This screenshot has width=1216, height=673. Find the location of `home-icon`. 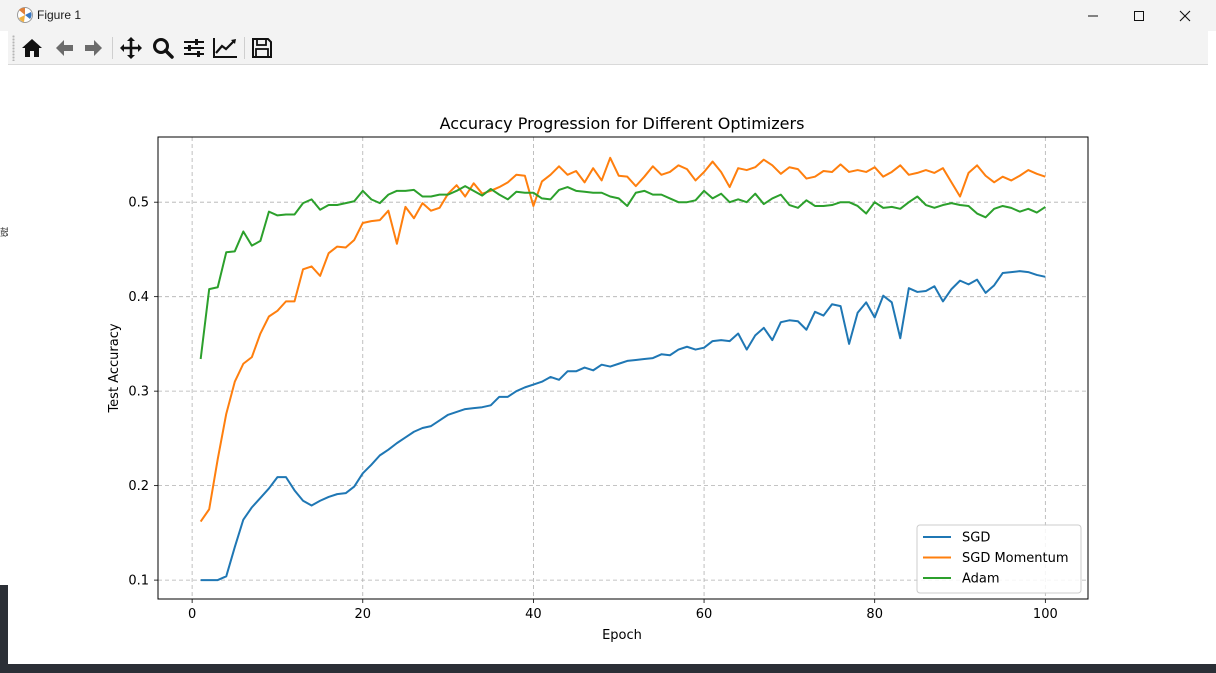

home-icon is located at coordinates (32, 48).